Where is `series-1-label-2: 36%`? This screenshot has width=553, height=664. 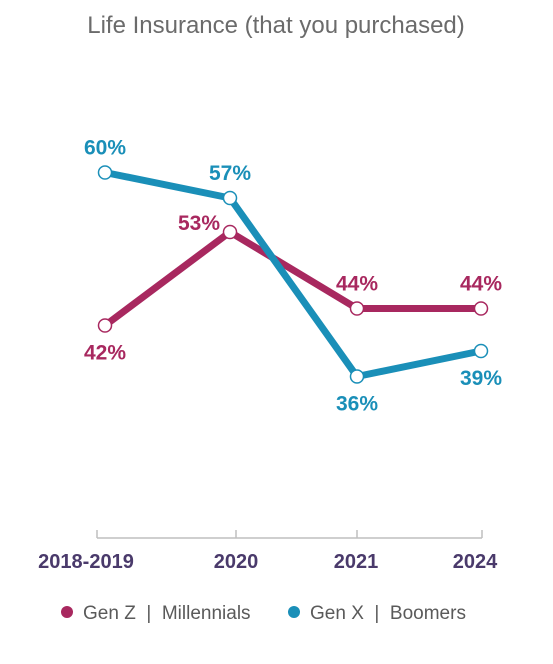
series-1-label-2: 36% is located at coordinates (357, 404).